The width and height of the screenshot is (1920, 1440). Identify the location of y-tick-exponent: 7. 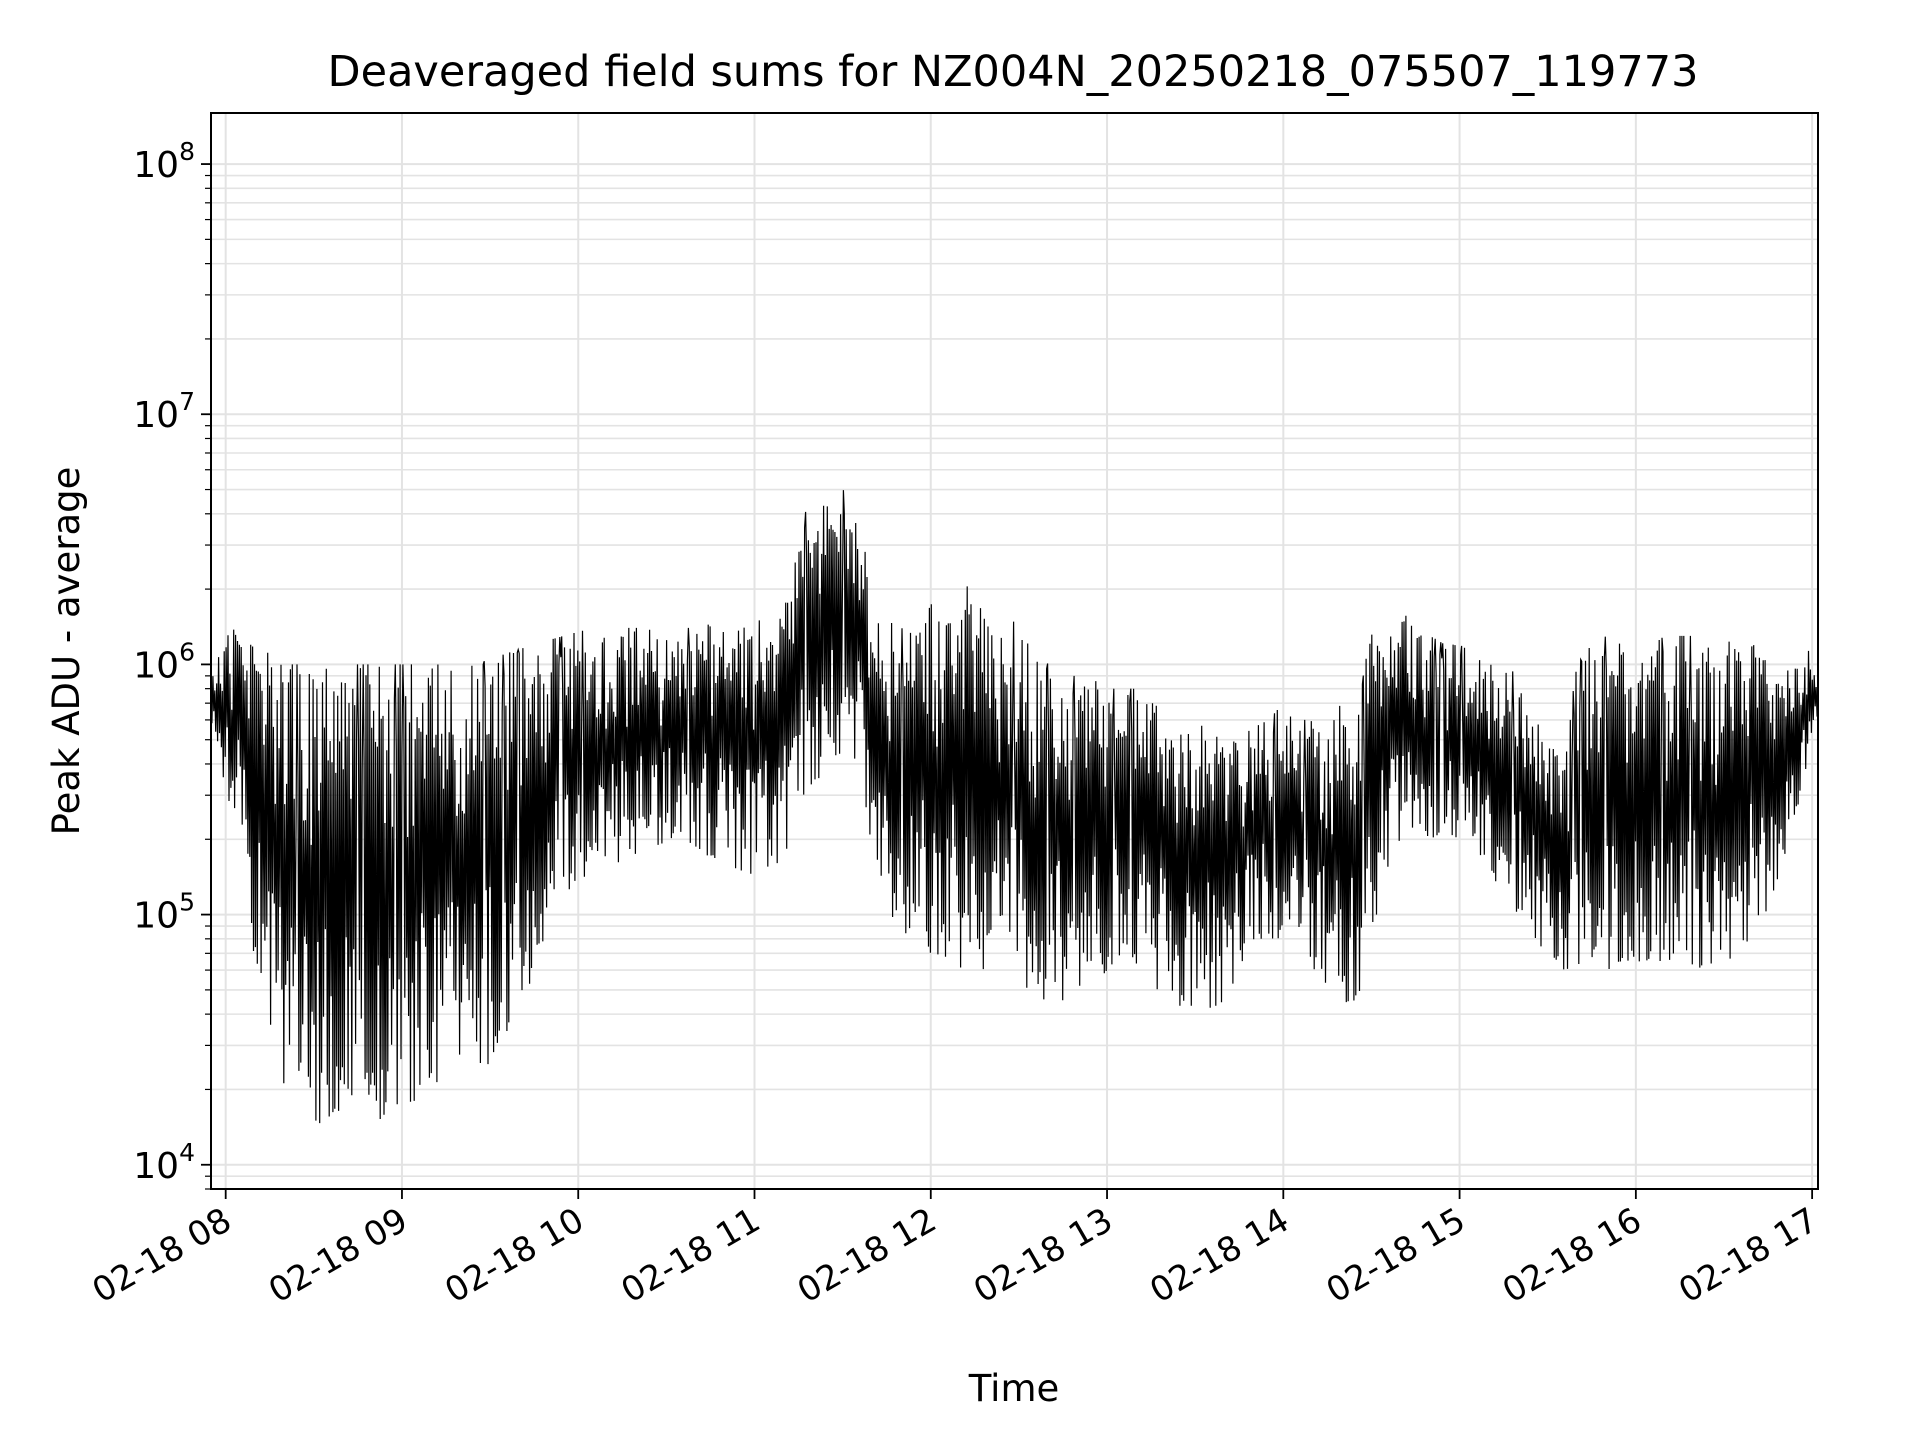
(187, 401).